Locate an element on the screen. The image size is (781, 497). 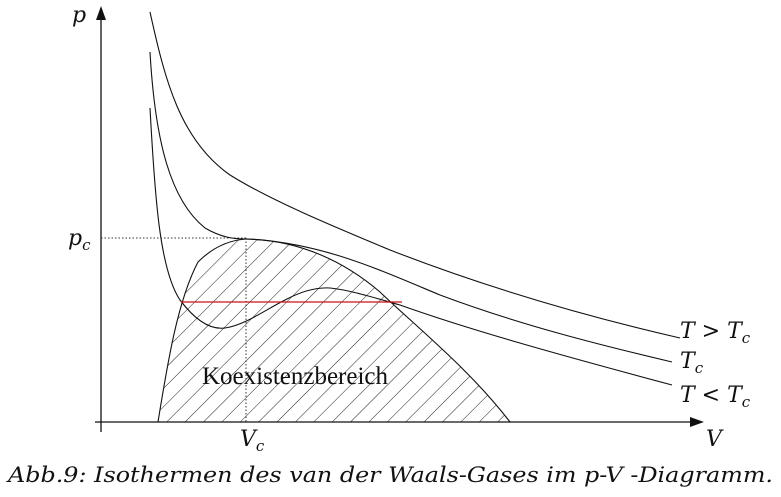
isotherm-t-above-label: T > Tc is located at coordinates (715, 333).